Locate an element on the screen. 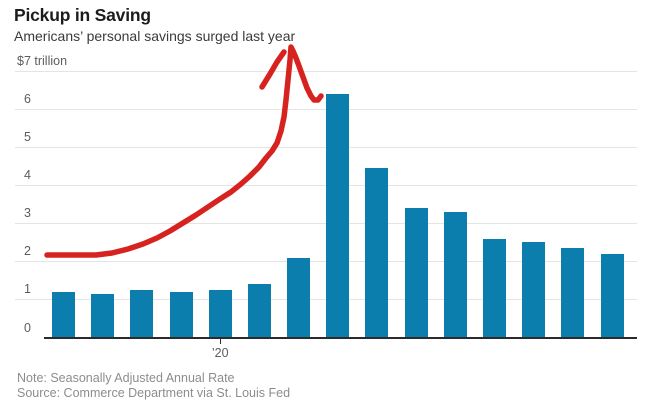 The height and width of the screenshot is (400, 652). y-tick-label-6: 6 is located at coordinates (27, 99).